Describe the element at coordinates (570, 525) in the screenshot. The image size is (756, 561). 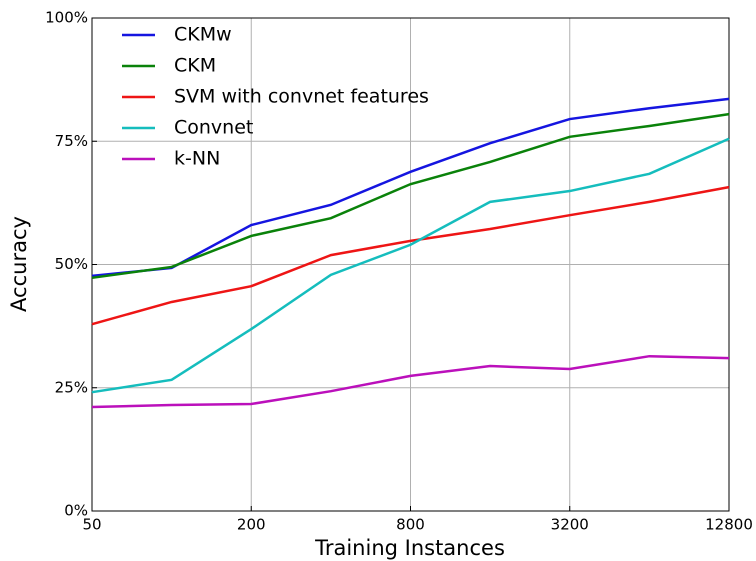
I see `x-tick-label: 3200` at that location.